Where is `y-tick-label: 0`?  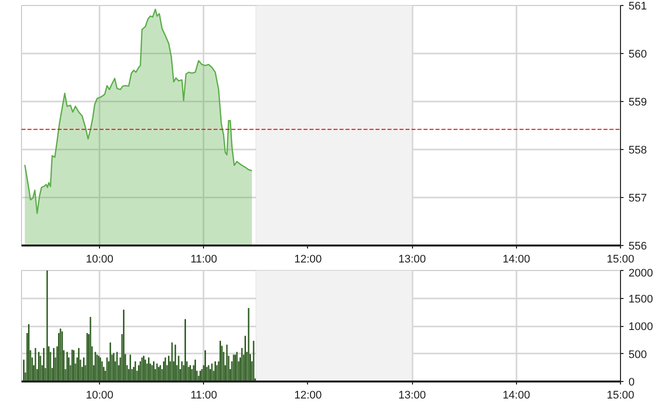
y-tick-label: 0 is located at coordinates (631, 382).